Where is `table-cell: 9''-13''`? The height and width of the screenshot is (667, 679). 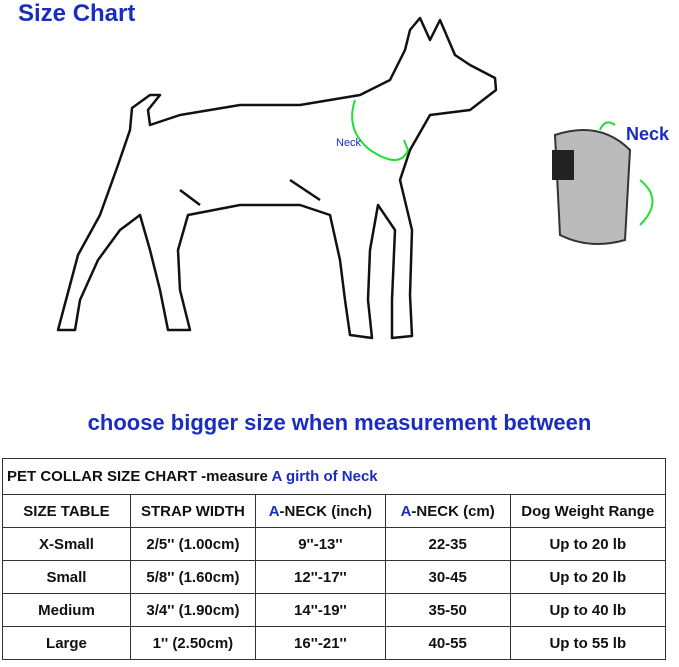 table-cell: 9''-13'' is located at coordinates (320, 544).